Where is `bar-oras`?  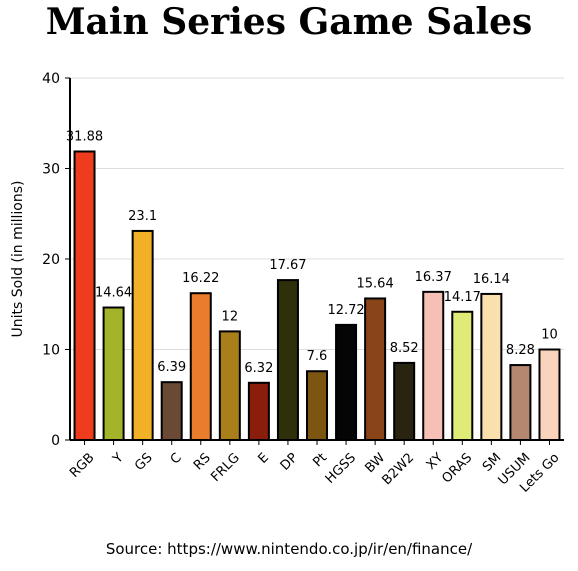 bar-oras is located at coordinates (462, 375).